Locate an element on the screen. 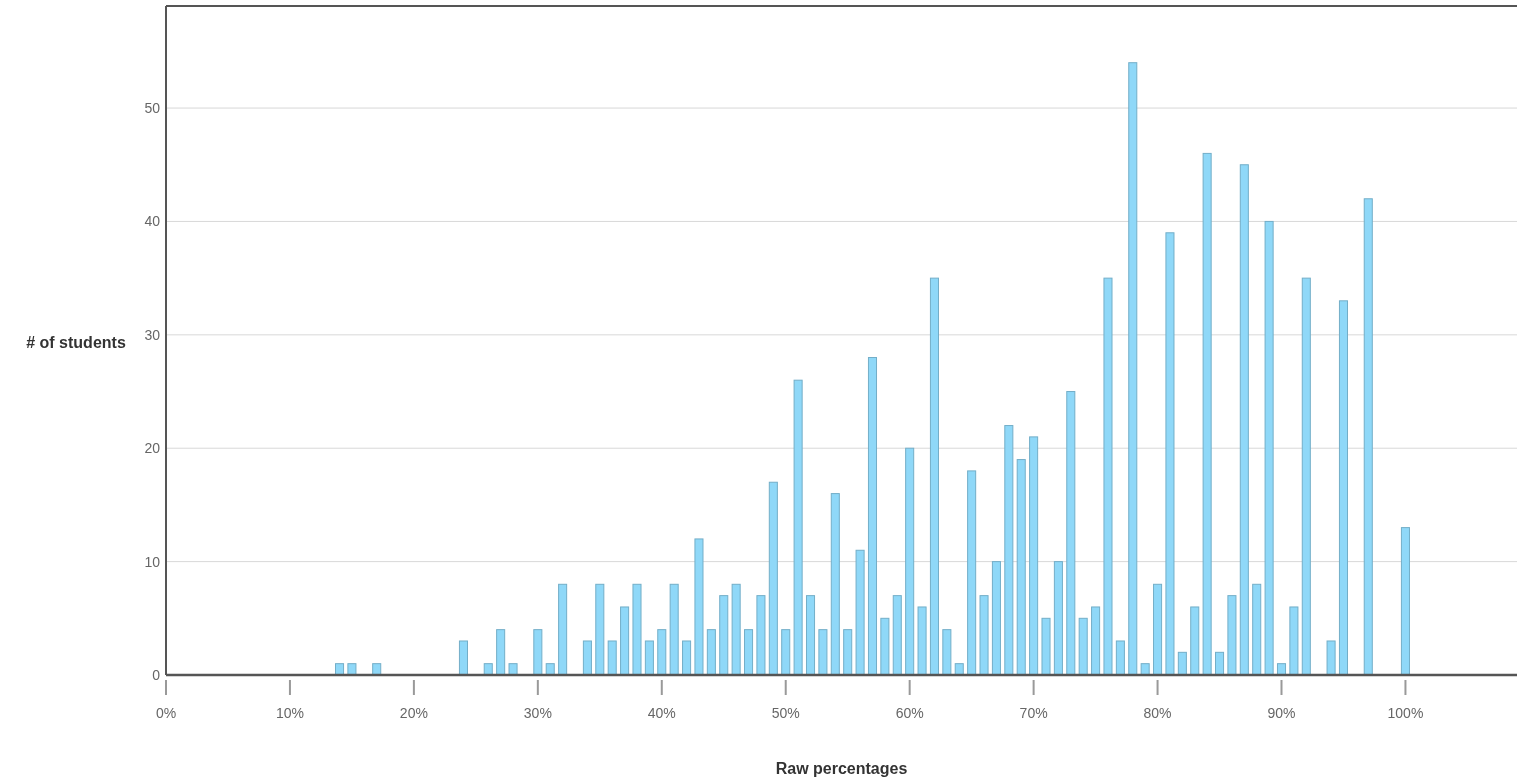 The height and width of the screenshot is (780, 1519). y-tick-label: 20 is located at coordinates (152, 448).